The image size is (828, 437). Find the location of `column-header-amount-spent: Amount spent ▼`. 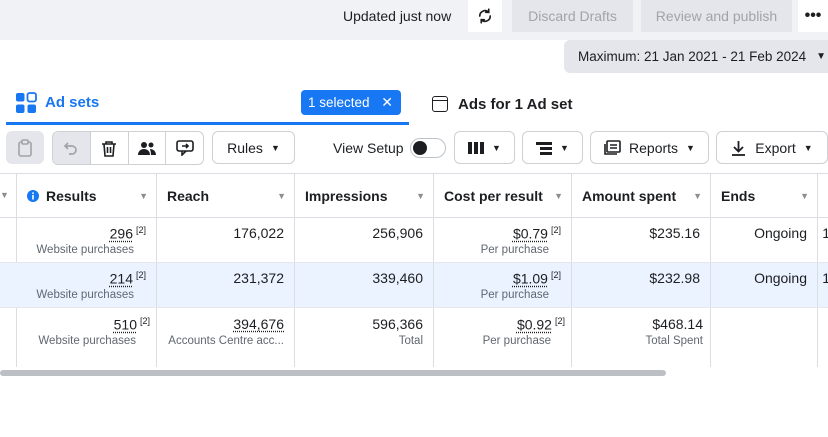

column-header-amount-spent: Amount spent ▼ is located at coordinates (641, 196).